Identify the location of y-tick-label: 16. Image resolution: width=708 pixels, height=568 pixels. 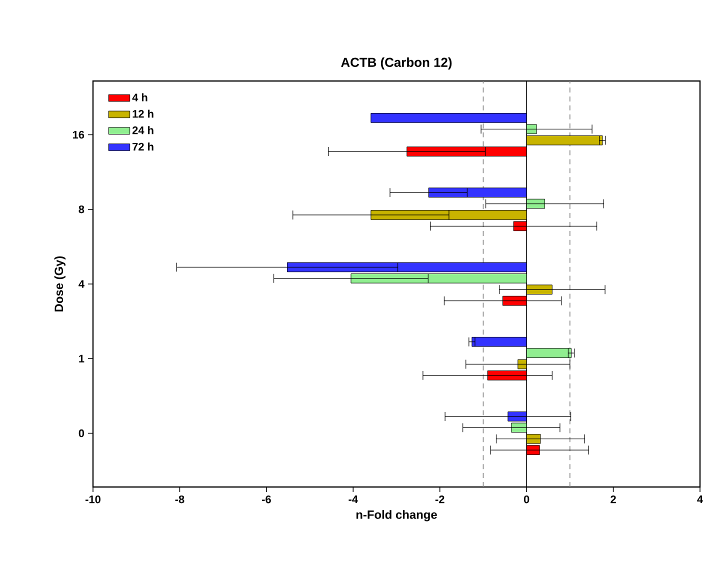
(78, 134).